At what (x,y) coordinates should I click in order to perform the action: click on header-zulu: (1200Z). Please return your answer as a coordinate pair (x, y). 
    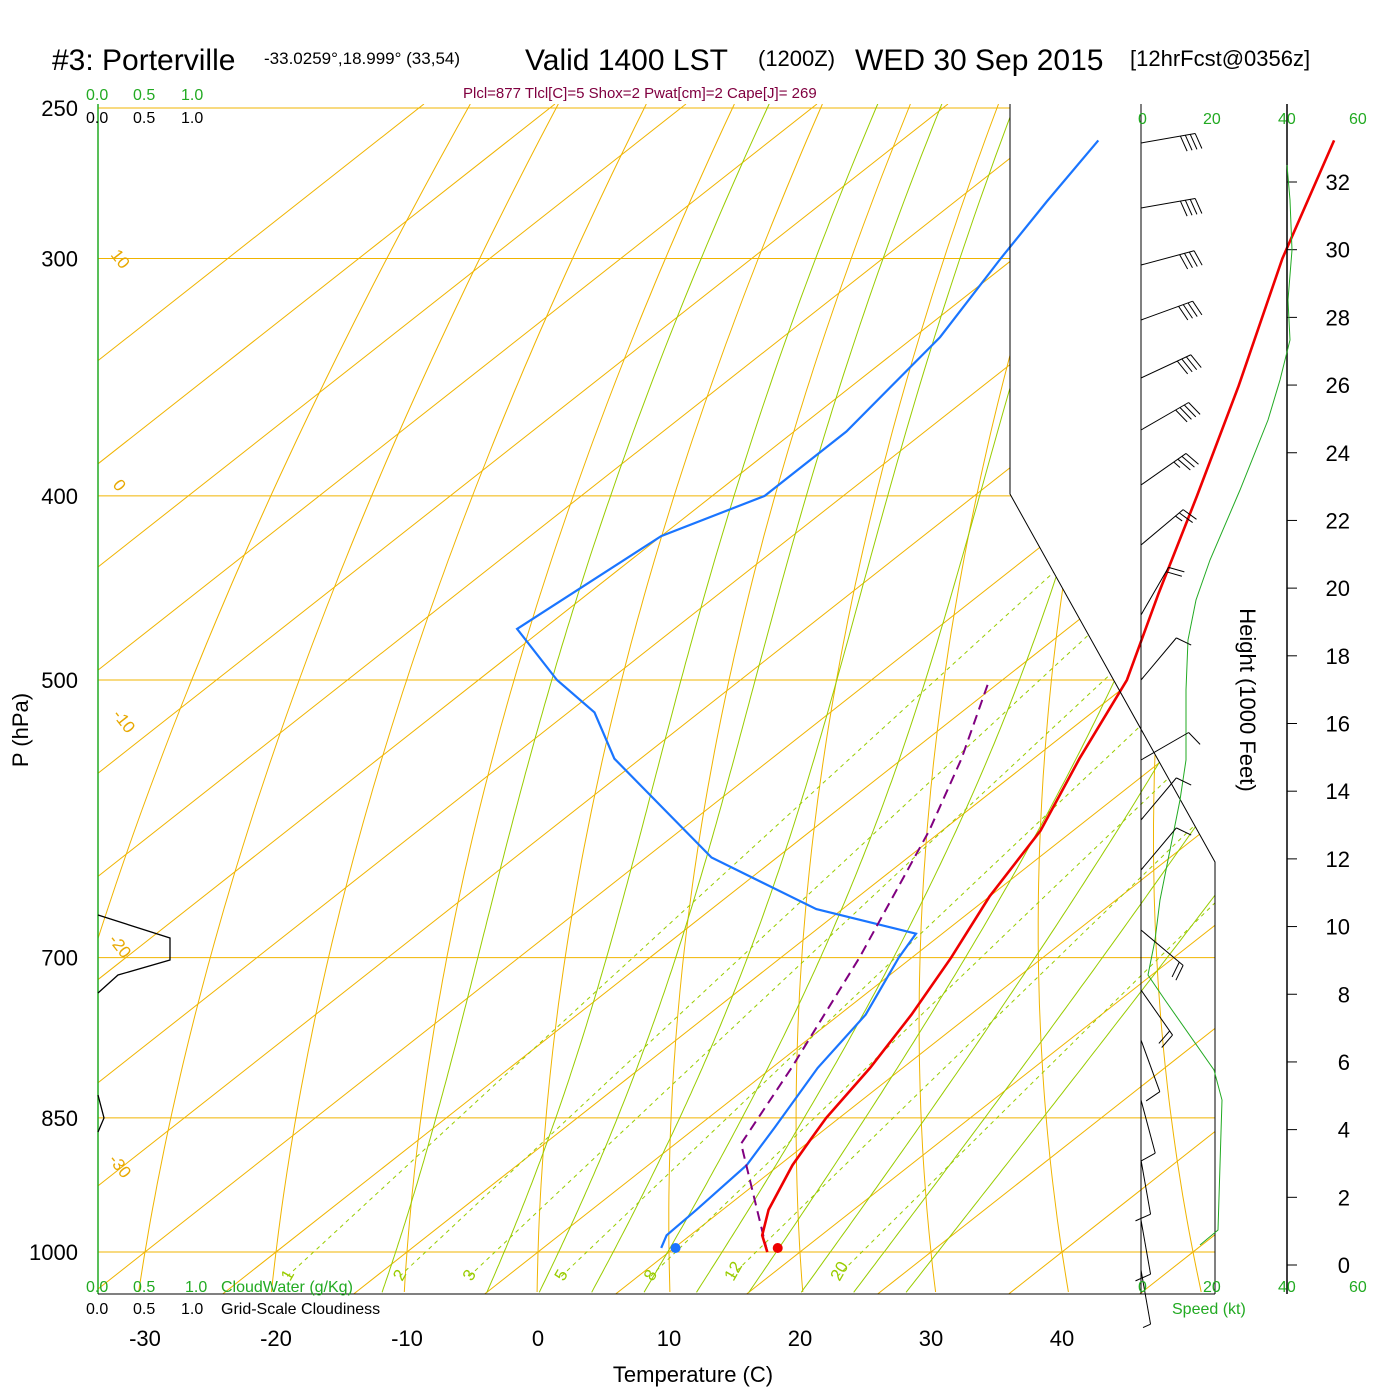
    Looking at the image, I should click on (796, 58).